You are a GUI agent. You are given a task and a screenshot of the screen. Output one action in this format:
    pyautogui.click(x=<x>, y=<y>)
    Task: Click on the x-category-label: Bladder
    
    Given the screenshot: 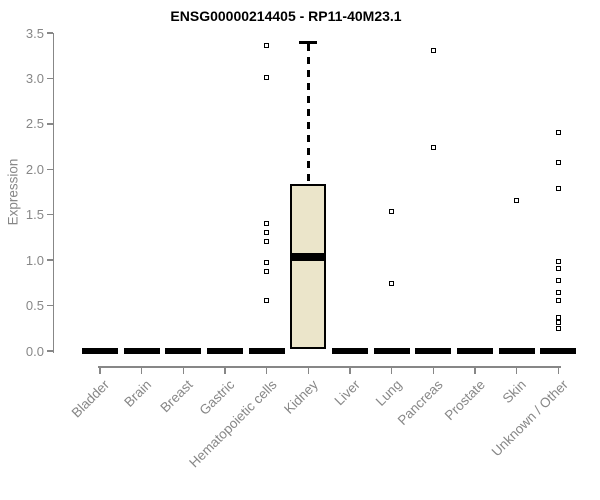 What is the action you would take?
    pyautogui.click(x=91, y=399)
    